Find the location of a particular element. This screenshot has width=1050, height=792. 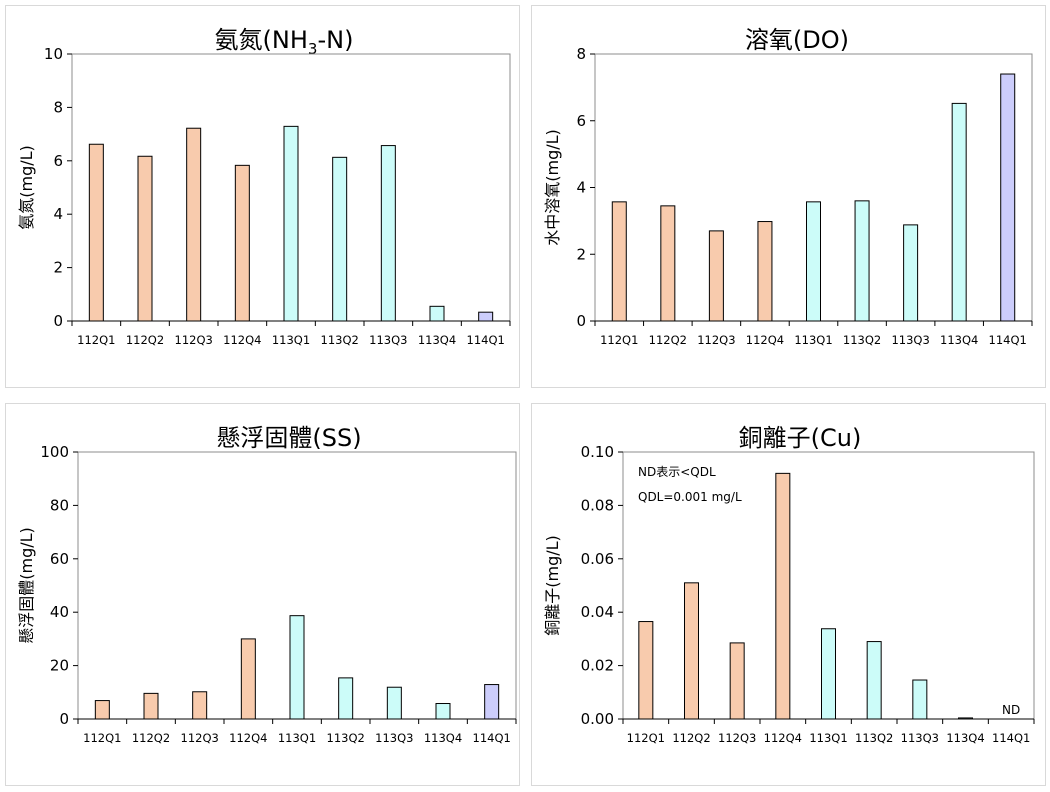

y-tick-label: 0.06 is located at coordinates (597, 559).